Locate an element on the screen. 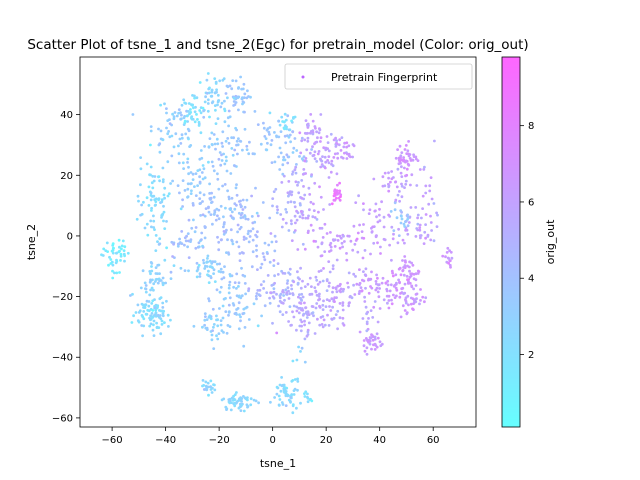 This screenshot has width=640, height=480. y-tick-label: 20 is located at coordinates (66, 176).